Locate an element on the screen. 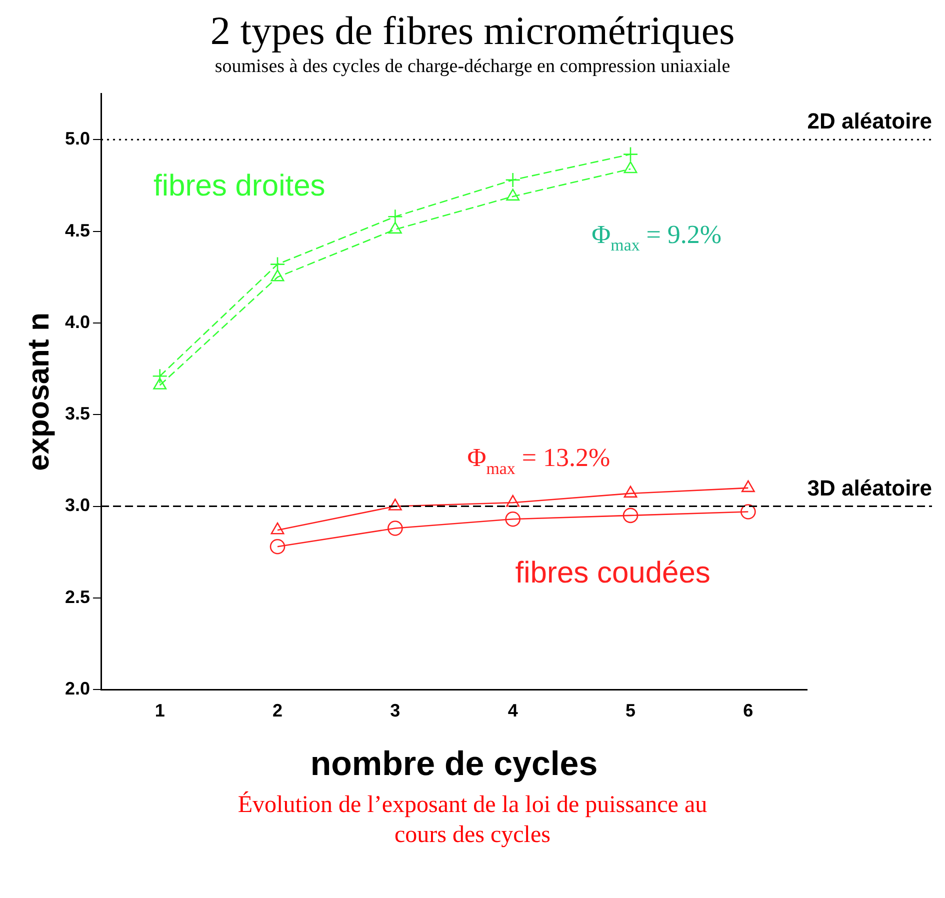 The height and width of the screenshot is (898, 945). y-tick-label: 3.0 is located at coordinates (77, 505).